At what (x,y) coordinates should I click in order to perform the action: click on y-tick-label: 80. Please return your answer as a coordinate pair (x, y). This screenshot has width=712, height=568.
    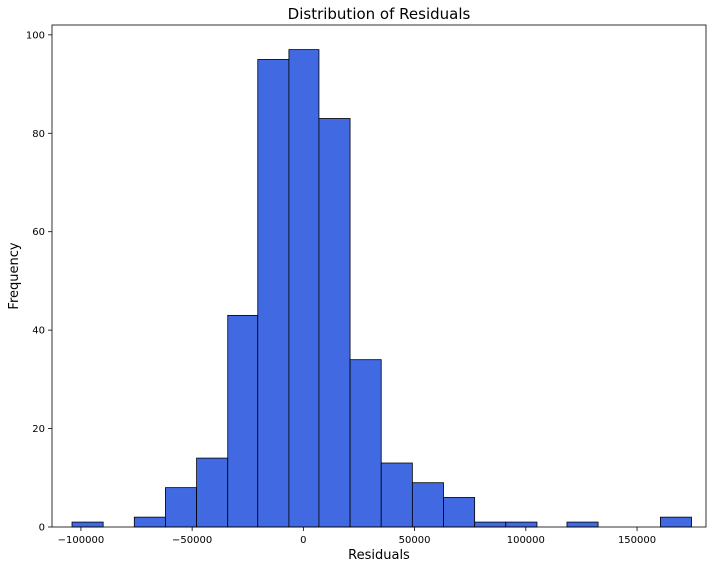
    Looking at the image, I should click on (38, 134).